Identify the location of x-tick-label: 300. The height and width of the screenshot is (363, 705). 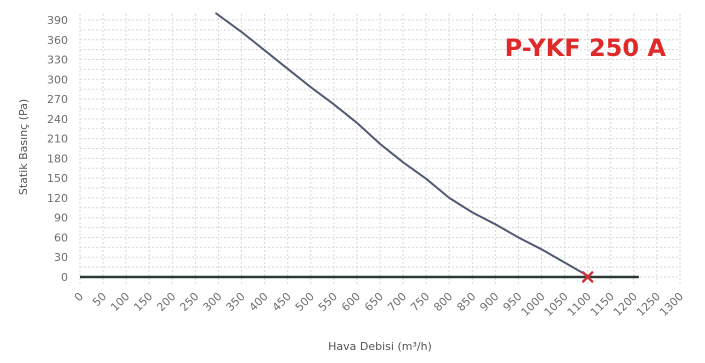
(213, 302).